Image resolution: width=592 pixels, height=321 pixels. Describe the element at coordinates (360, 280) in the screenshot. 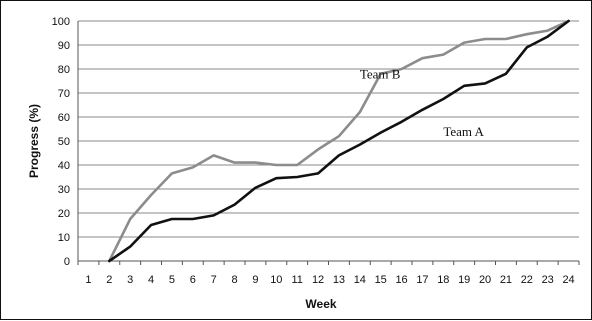

I see `x-tick-label: 14` at that location.